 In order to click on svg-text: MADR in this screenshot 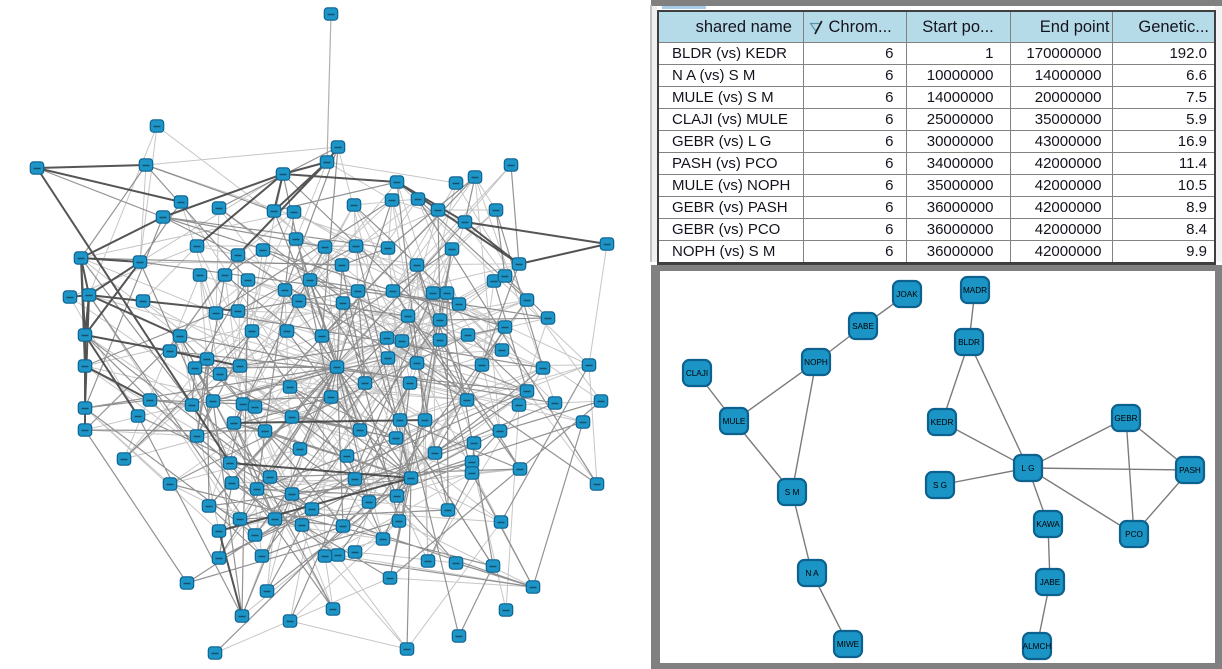, I will do `click(975, 290)`.